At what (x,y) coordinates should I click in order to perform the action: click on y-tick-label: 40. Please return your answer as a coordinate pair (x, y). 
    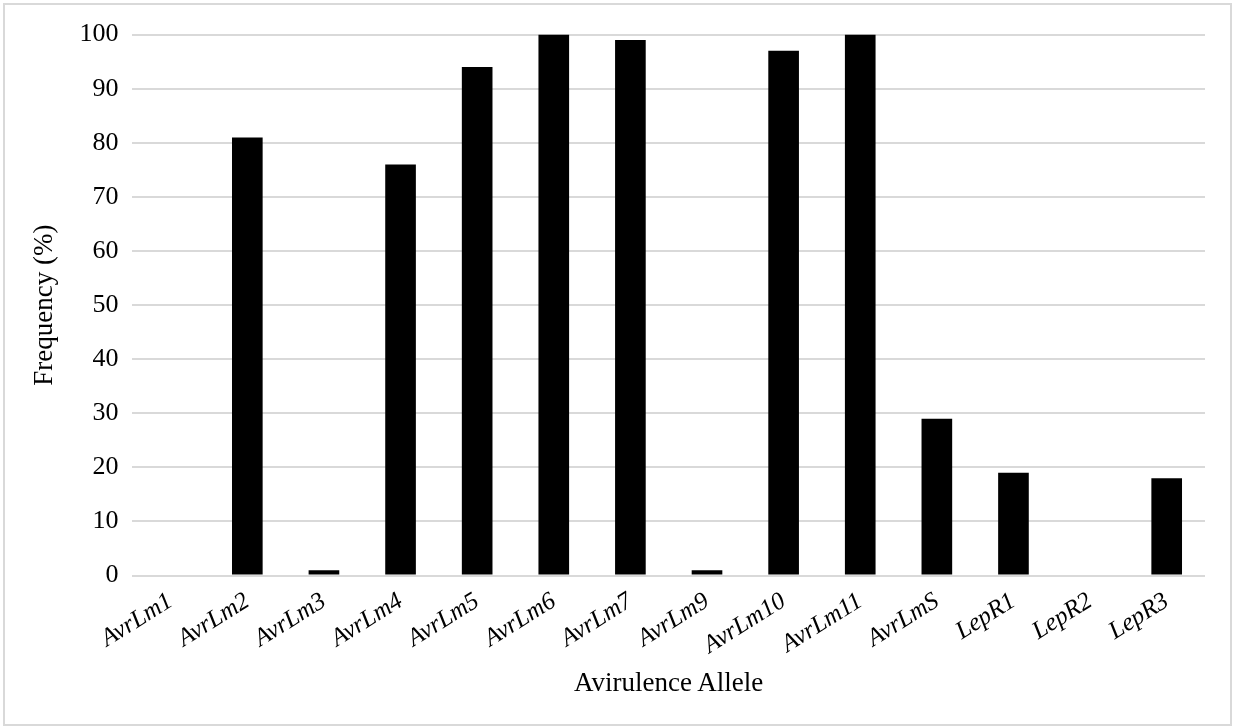
    Looking at the image, I should click on (105, 358).